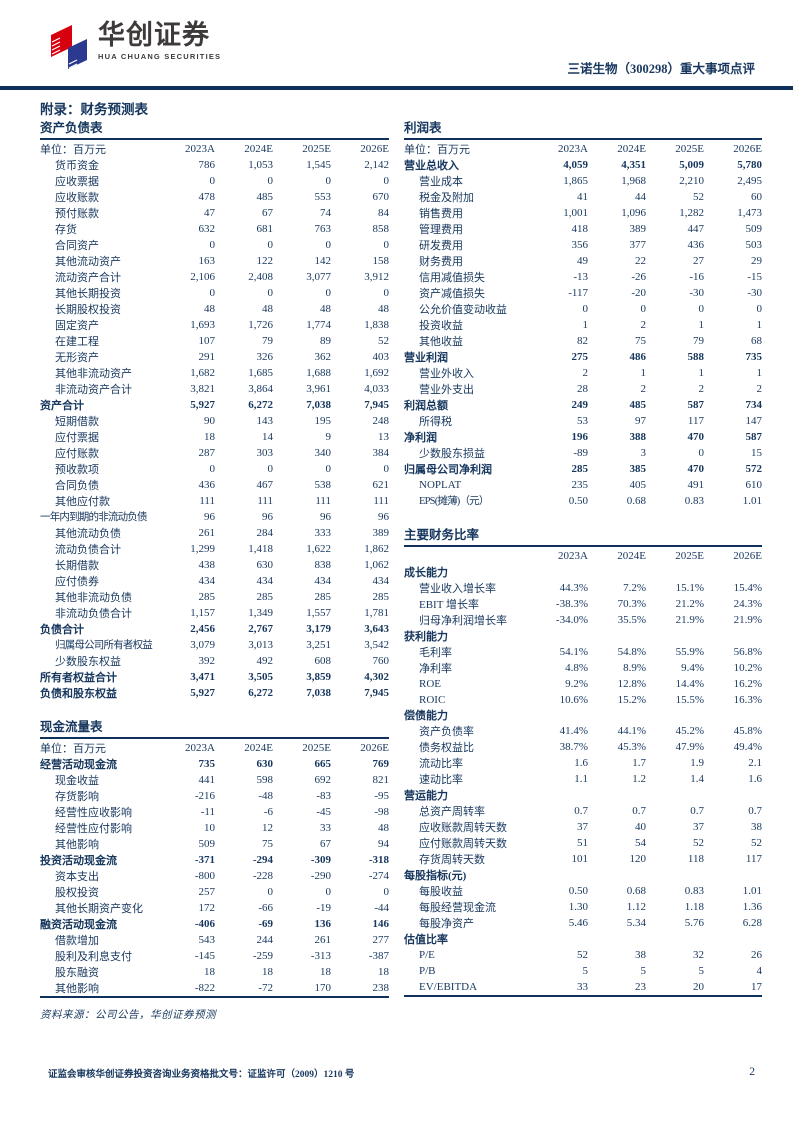 This screenshot has width=793, height=1122. What do you see at coordinates (426, 572) in the screenshot?
I see `table-row: 成长能力` at bounding box center [426, 572].